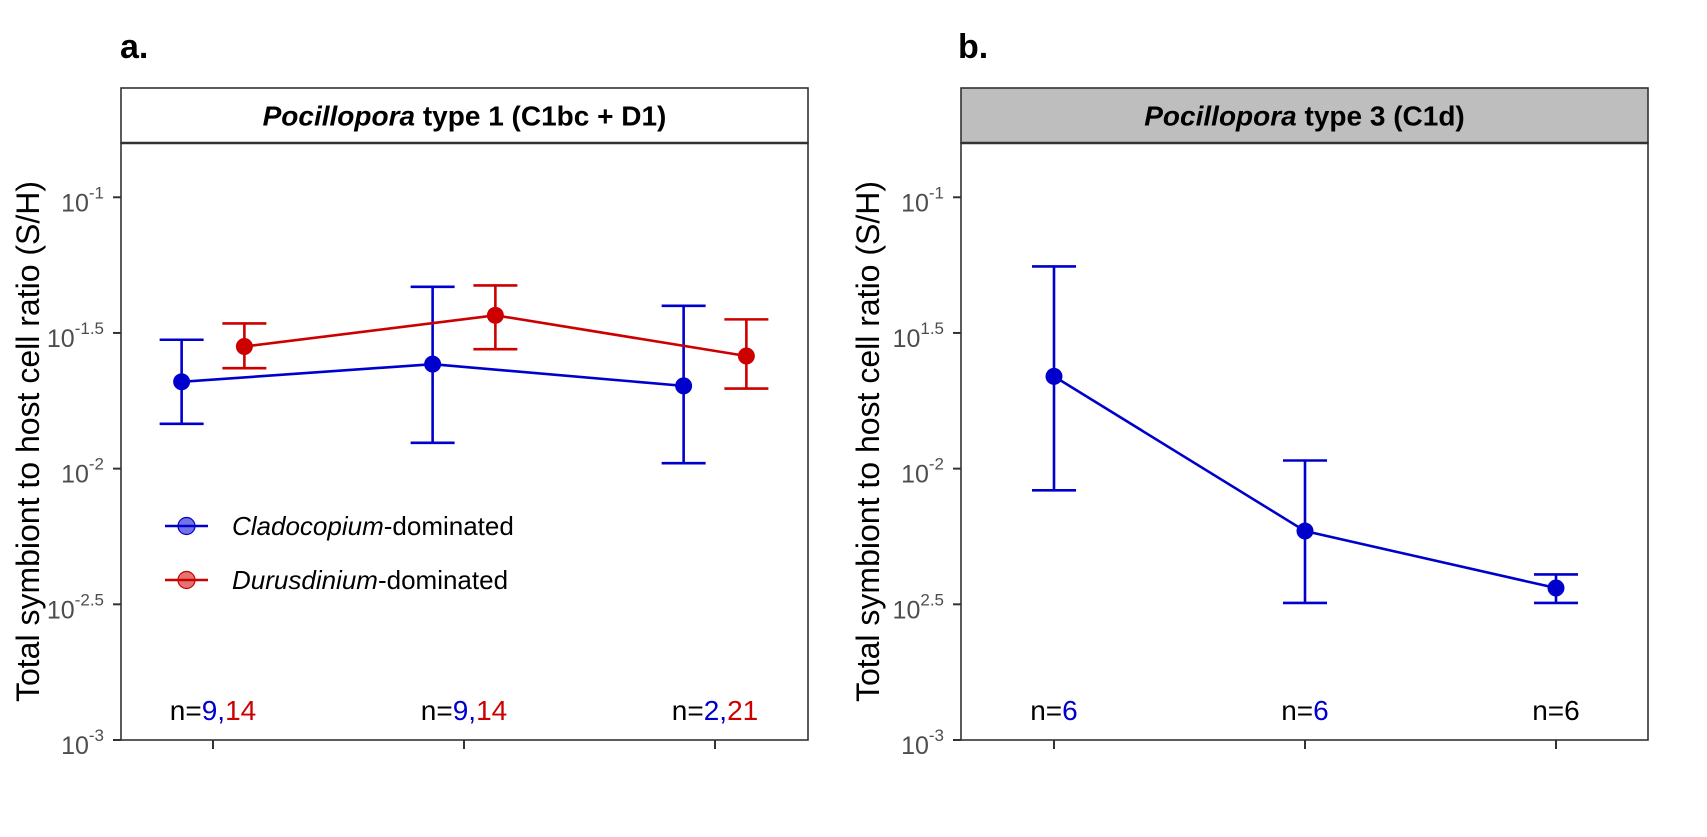 This screenshot has height=837, width=1707. I want to click on y-tick-label: 10-1.5, so click(75, 336).